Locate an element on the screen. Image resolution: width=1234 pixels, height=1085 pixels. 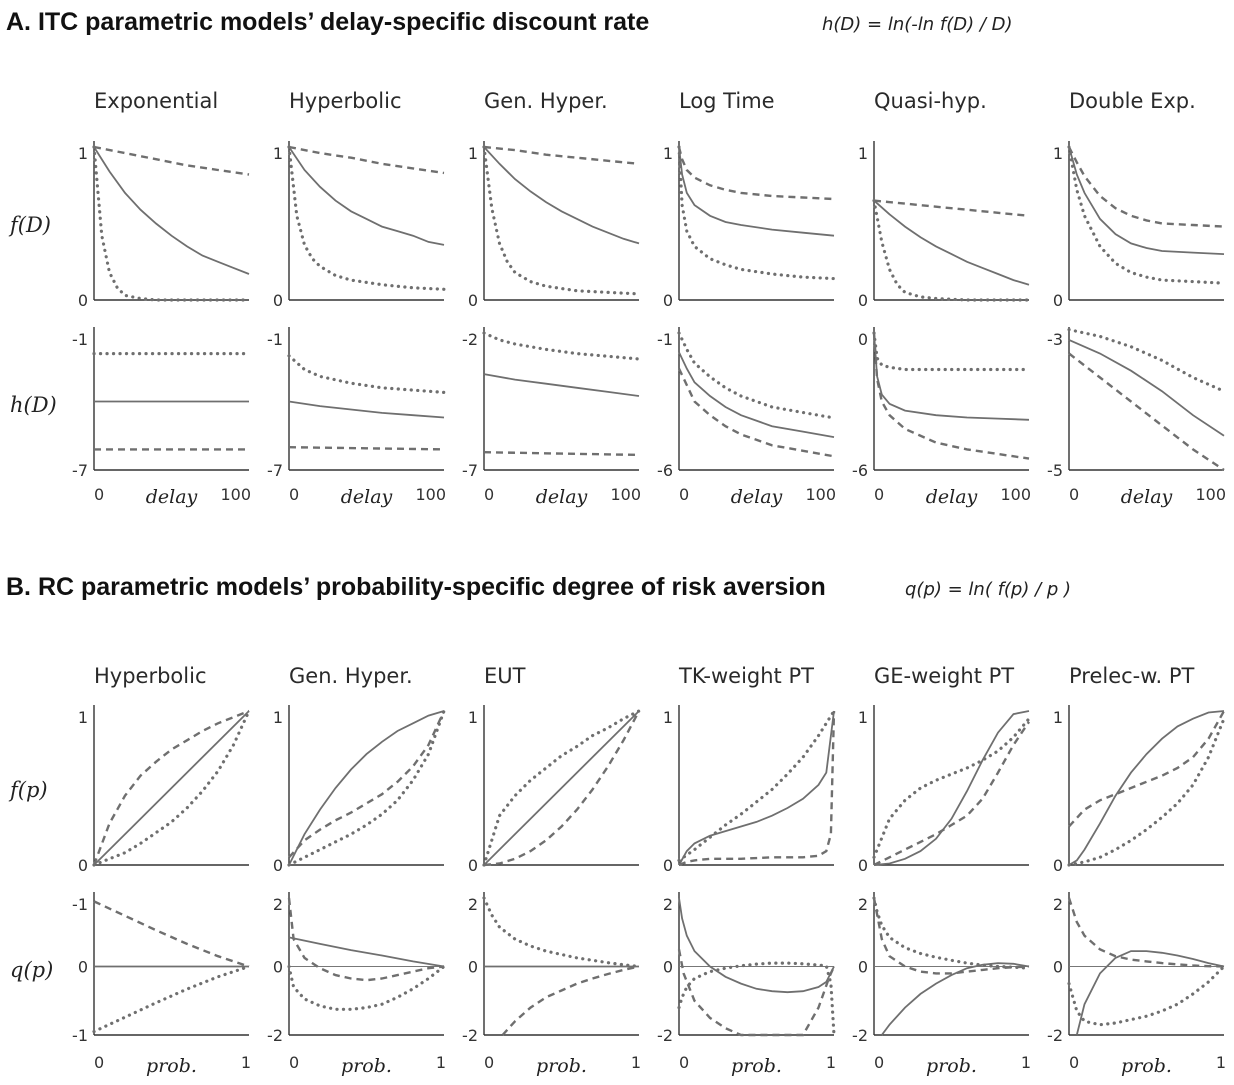
section-b-top-ylabel: f(p) is located at coordinates (28, 790).